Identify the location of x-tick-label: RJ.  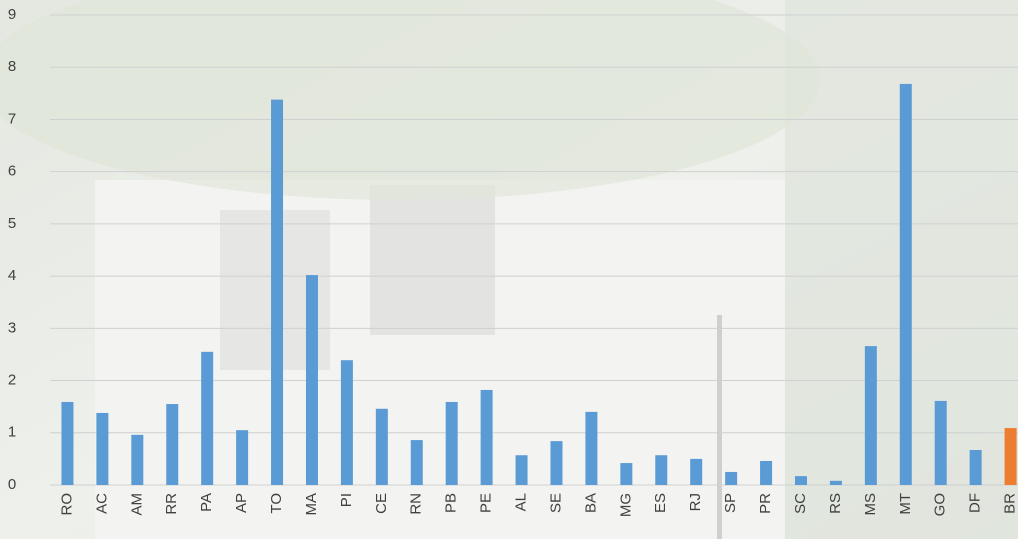
(695, 502).